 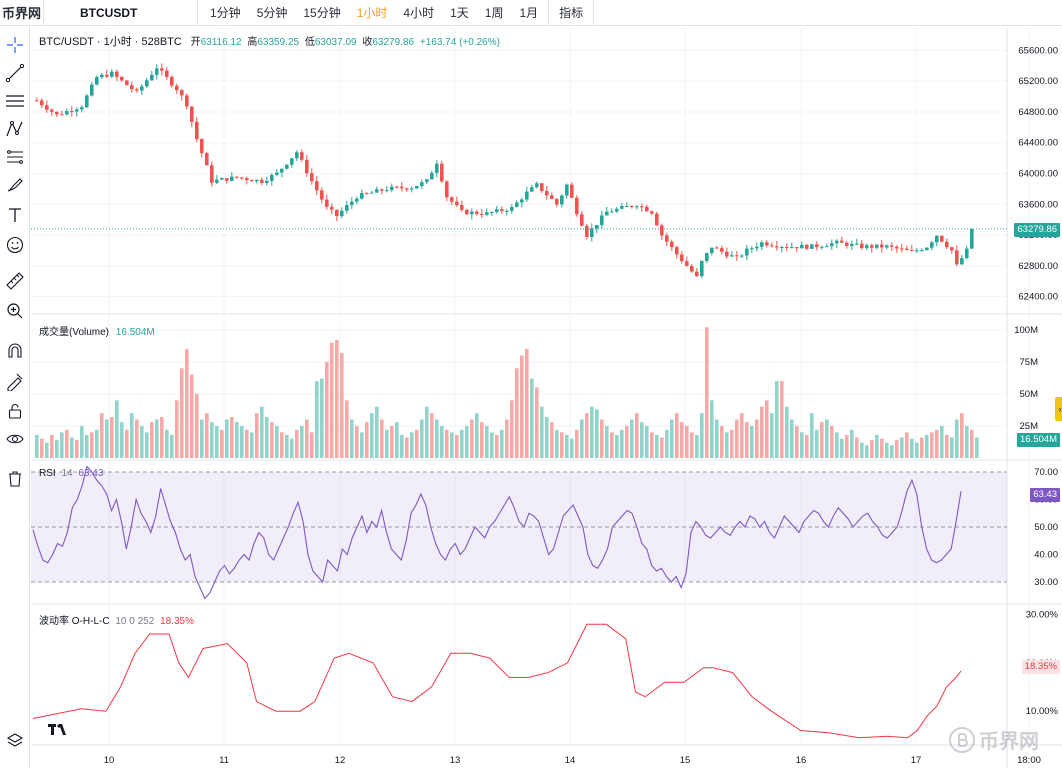 What do you see at coordinates (15, 129) in the screenshot?
I see `pattern-icon` at bounding box center [15, 129].